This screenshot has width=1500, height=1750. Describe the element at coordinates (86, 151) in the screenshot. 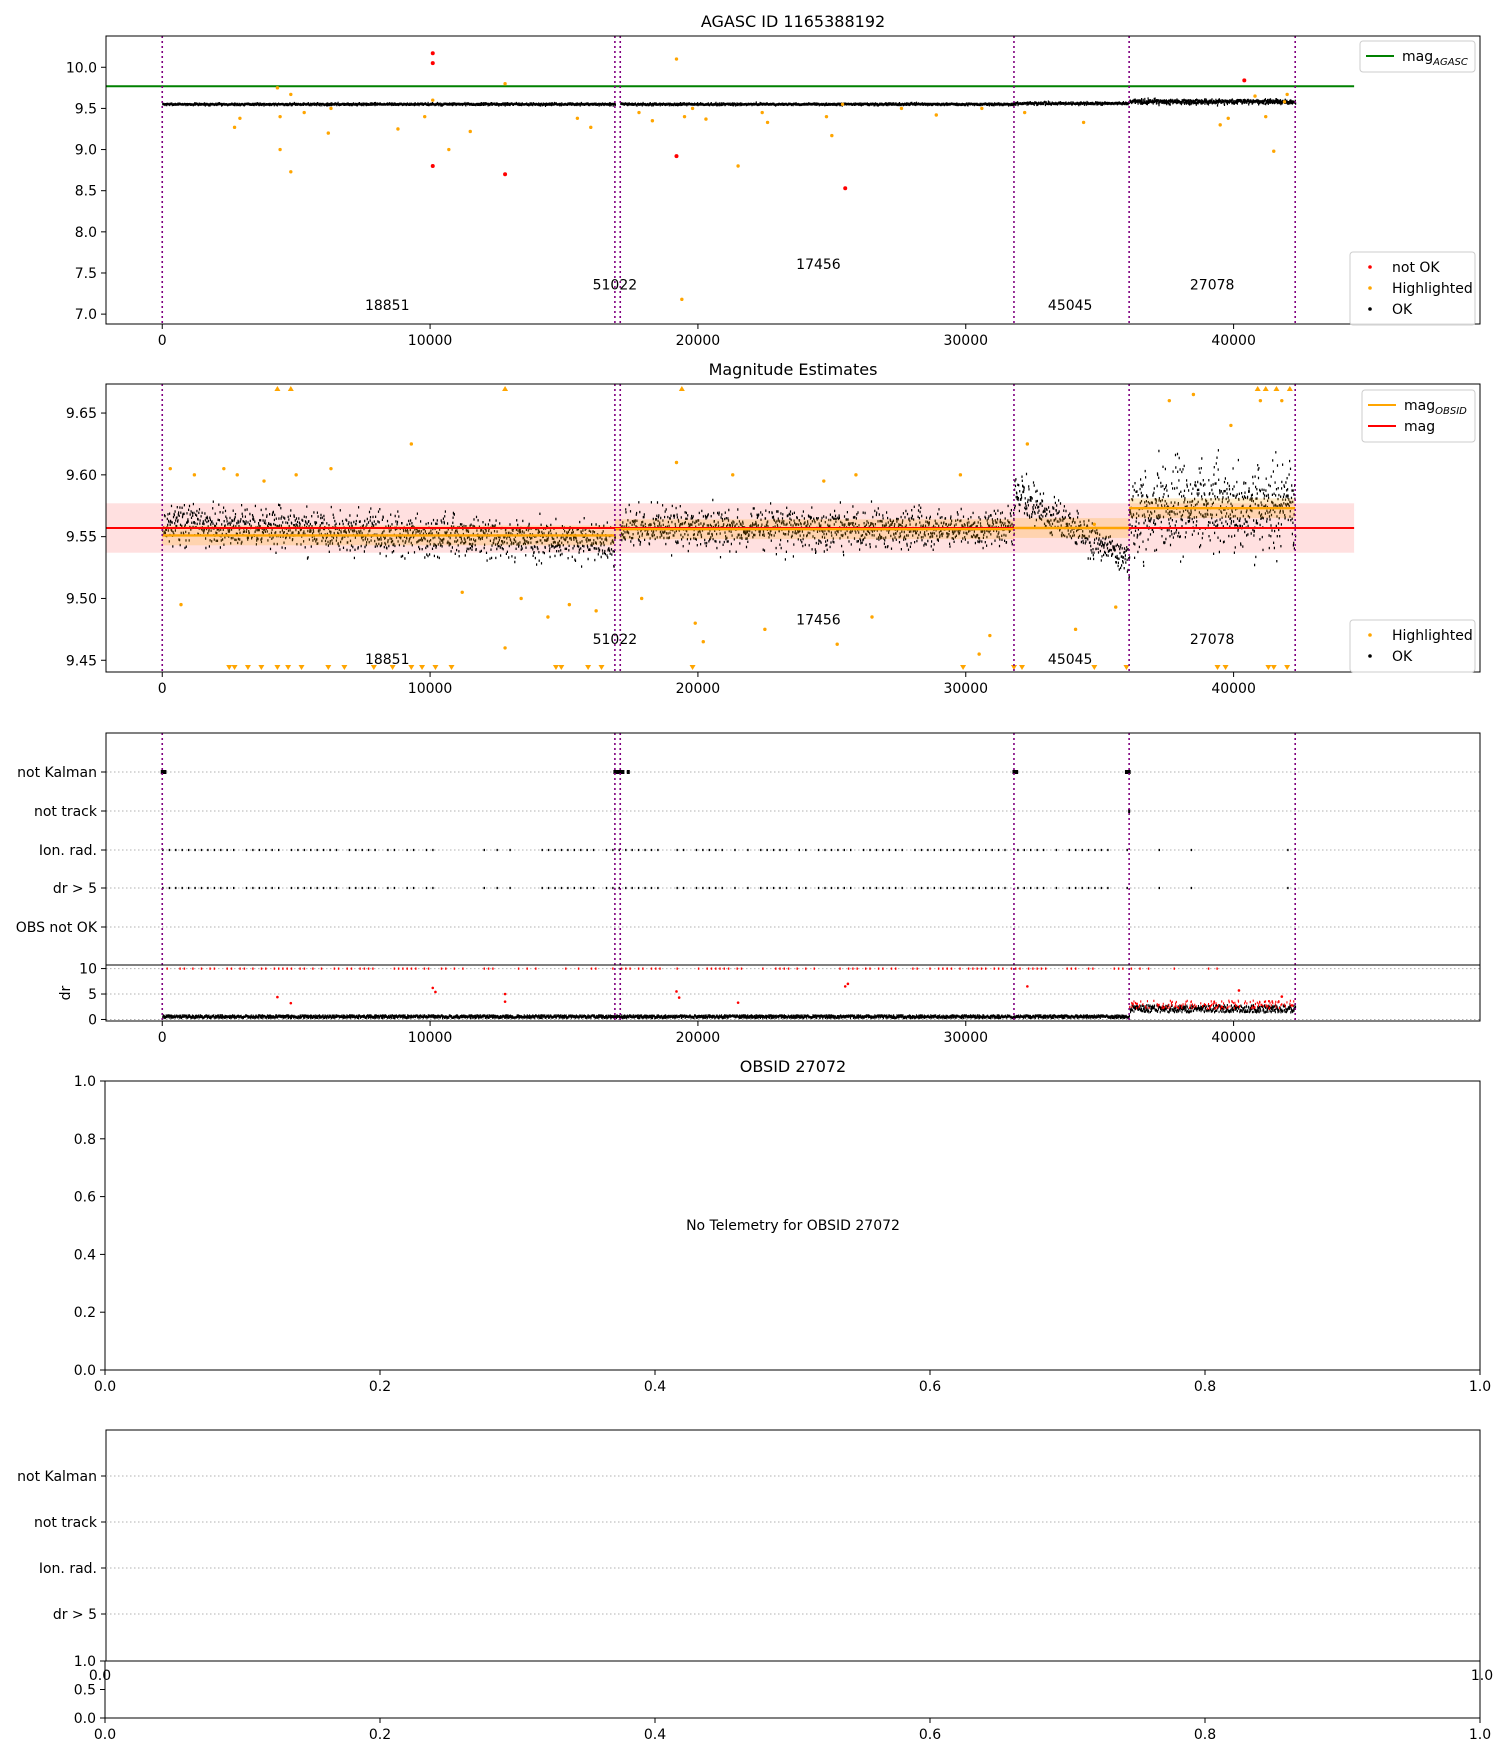

I see `y-tick-label: 9.0` at that location.